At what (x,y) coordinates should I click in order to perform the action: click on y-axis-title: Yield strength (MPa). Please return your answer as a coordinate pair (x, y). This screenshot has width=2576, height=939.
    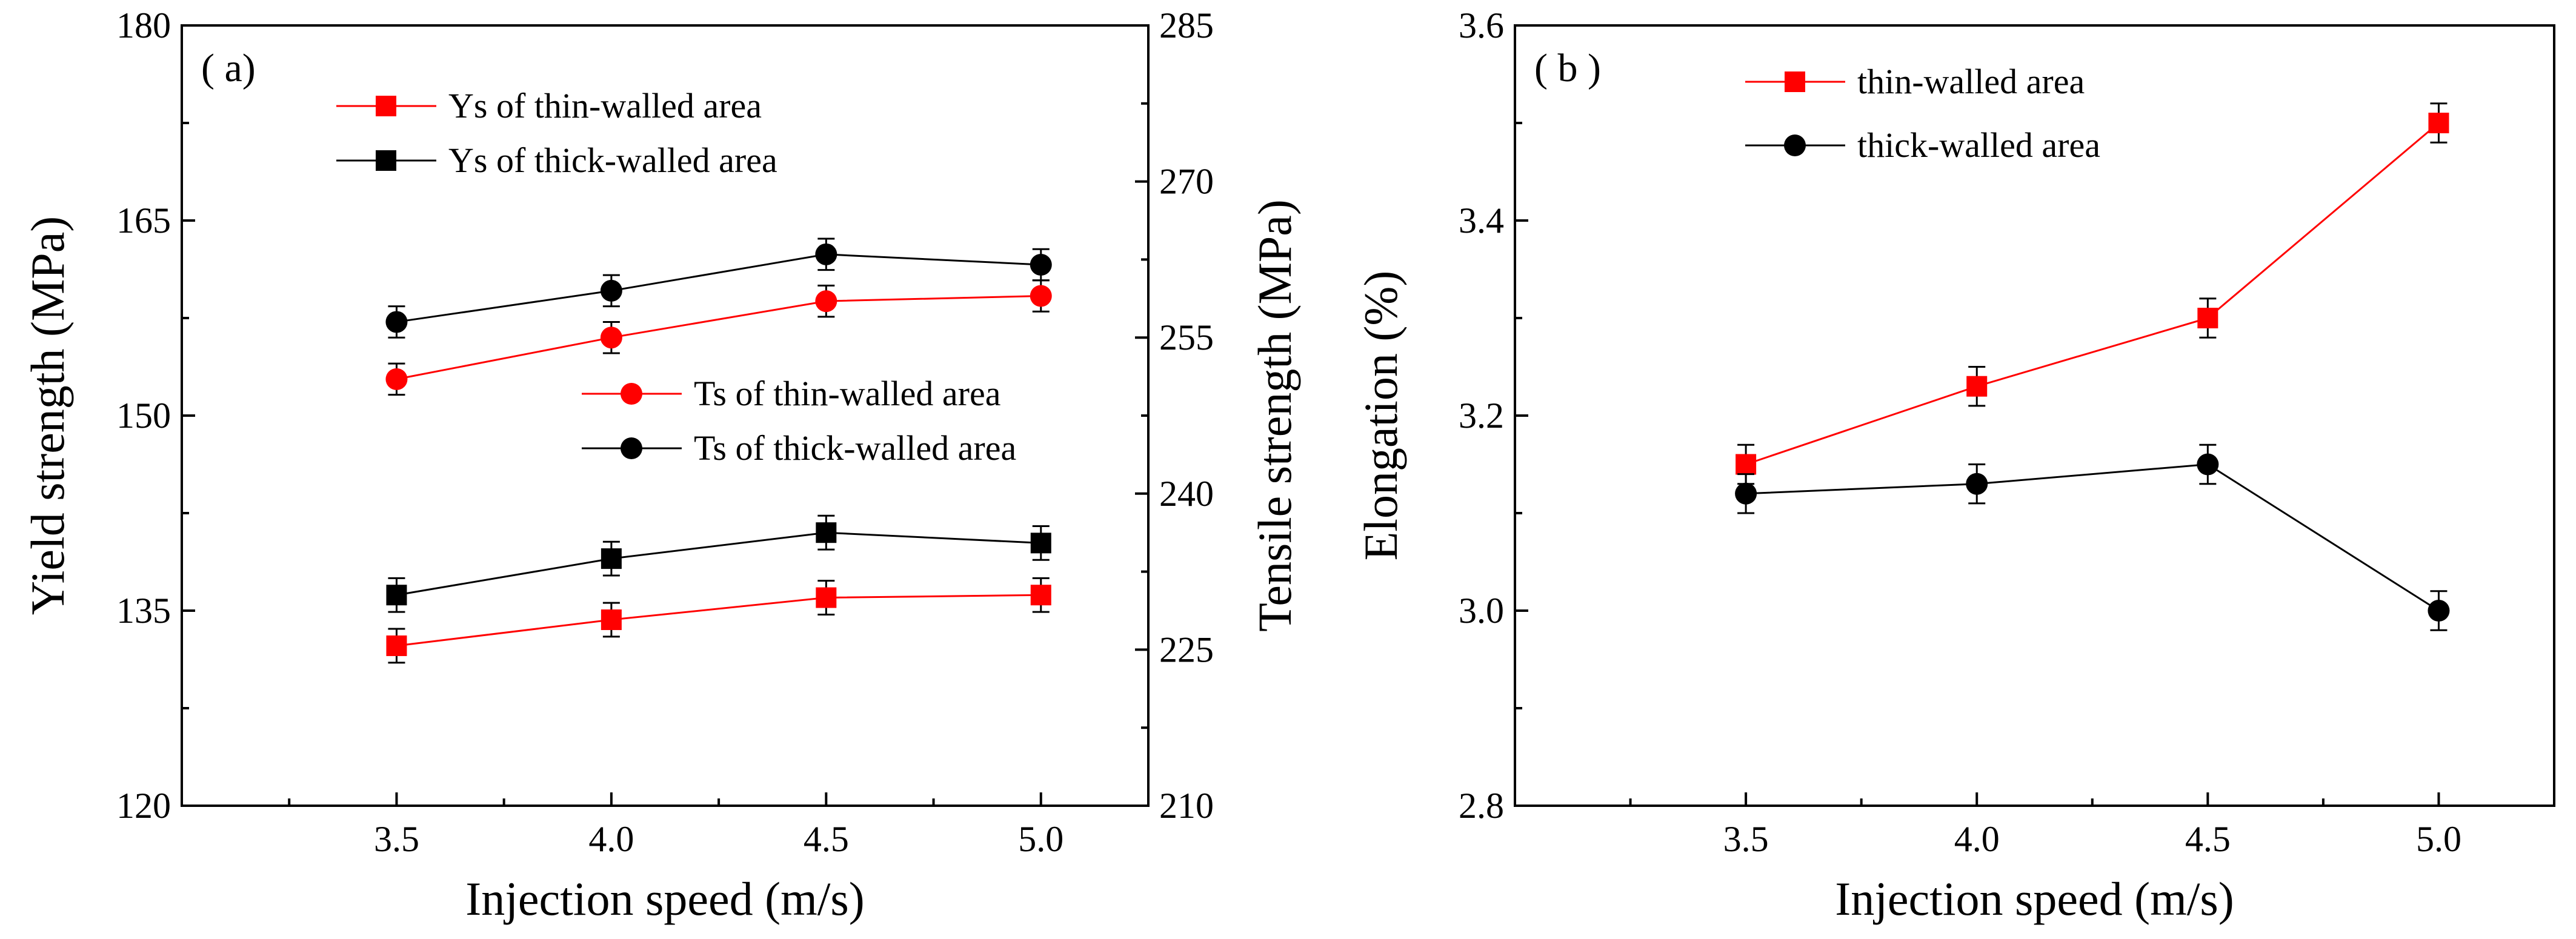
    Looking at the image, I should click on (47, 415).